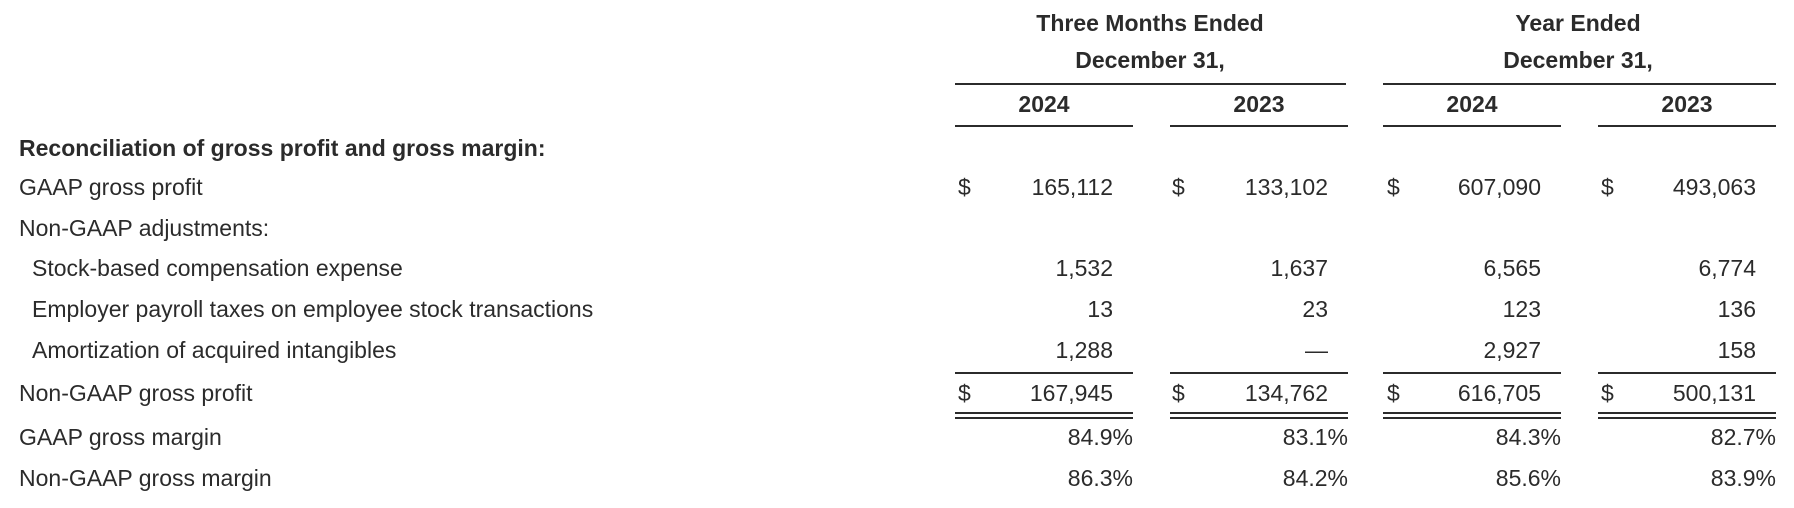 This screenshot has height=508, width=1794. Describe the element at coordinates (1316, 350) in the screenshot. I see `cell-value: —` at that location.